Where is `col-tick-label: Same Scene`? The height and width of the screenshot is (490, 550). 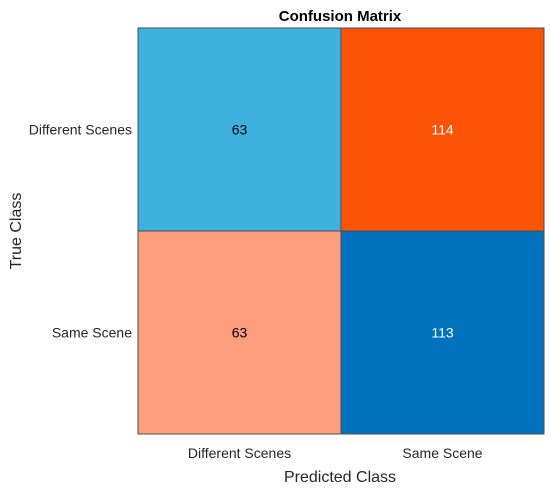 col-tick-label: Same Scene is located at coordinates (442, 453).